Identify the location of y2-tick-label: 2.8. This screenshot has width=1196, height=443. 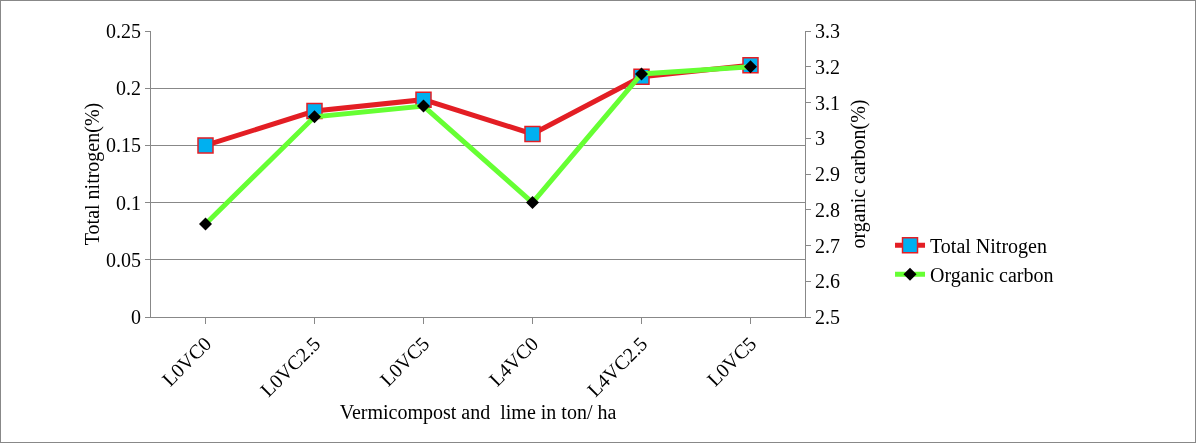
(827, 209).